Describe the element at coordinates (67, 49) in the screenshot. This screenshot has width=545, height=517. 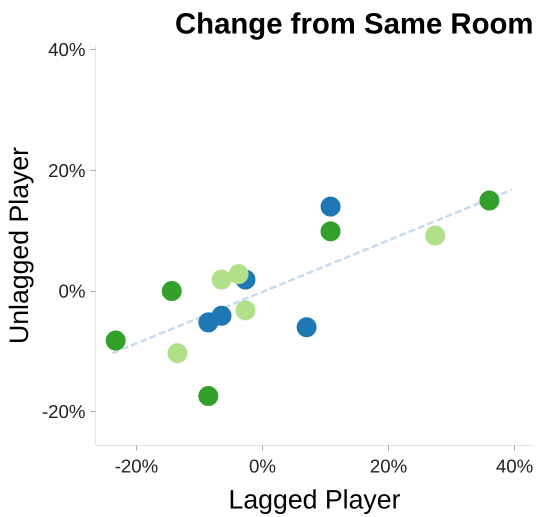
I see `y-tick-label: 40%` at that location.